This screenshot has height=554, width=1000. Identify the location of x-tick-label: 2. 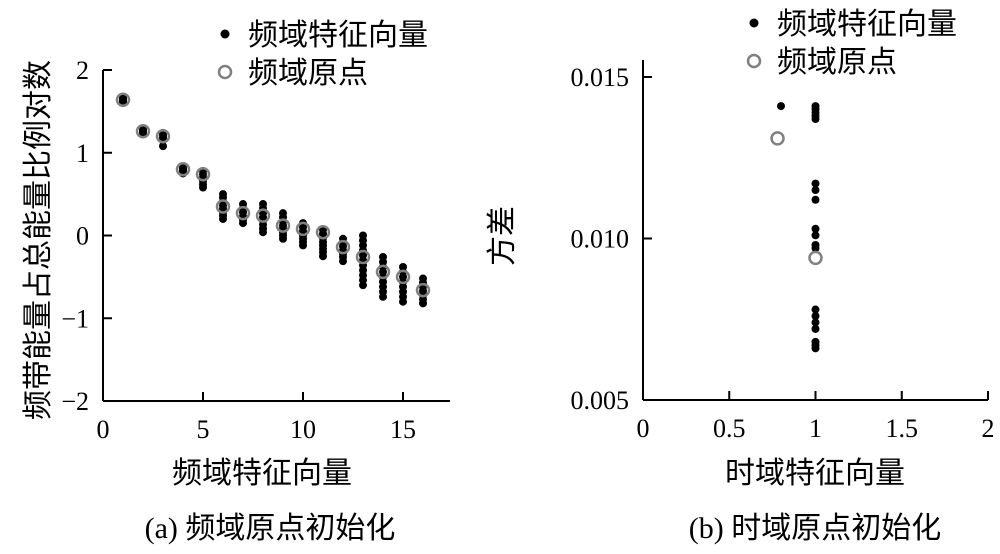
(988, 428).